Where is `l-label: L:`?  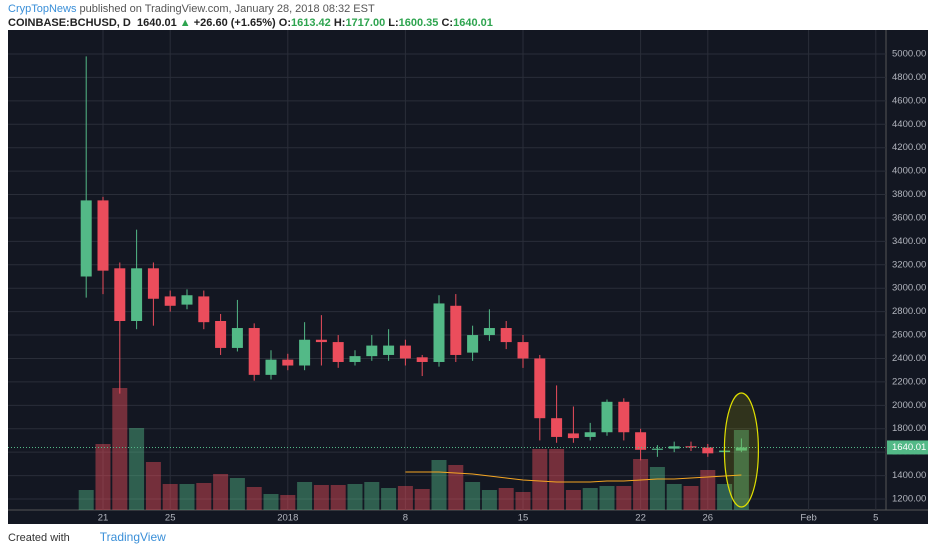 l-label: L: is located at coordinates (393, 23).